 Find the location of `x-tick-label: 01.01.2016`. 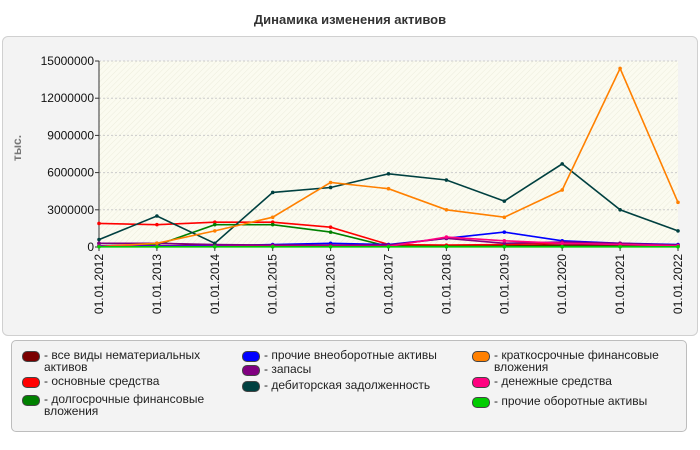

x-tick-label: 01.01.2016 is located at coordinates (331, 284).